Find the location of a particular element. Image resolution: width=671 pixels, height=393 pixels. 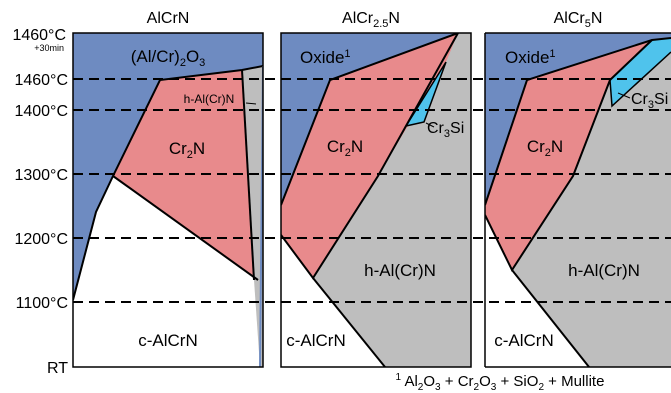

y-label-rt: RT is located at coordinates (57, 368).